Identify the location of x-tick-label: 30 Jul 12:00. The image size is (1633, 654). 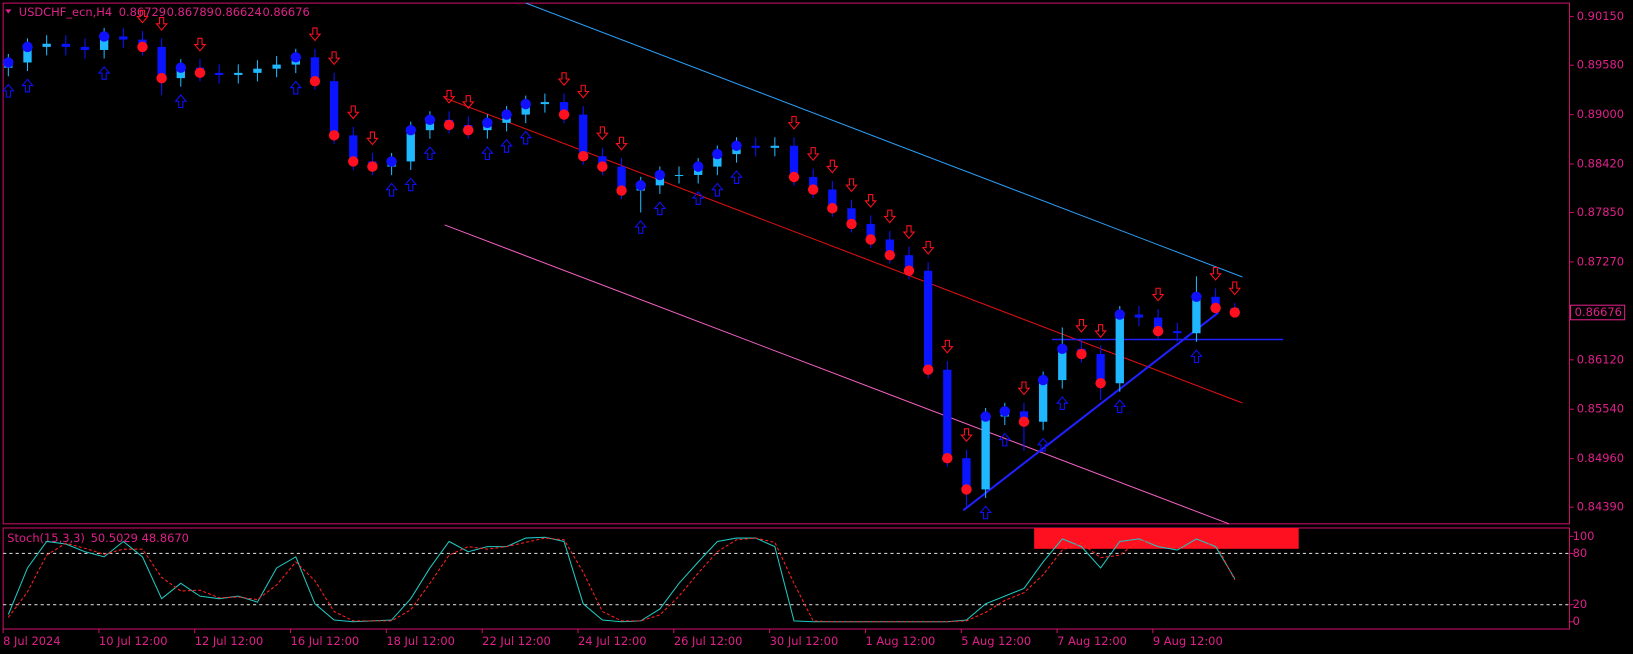
(804, 641).